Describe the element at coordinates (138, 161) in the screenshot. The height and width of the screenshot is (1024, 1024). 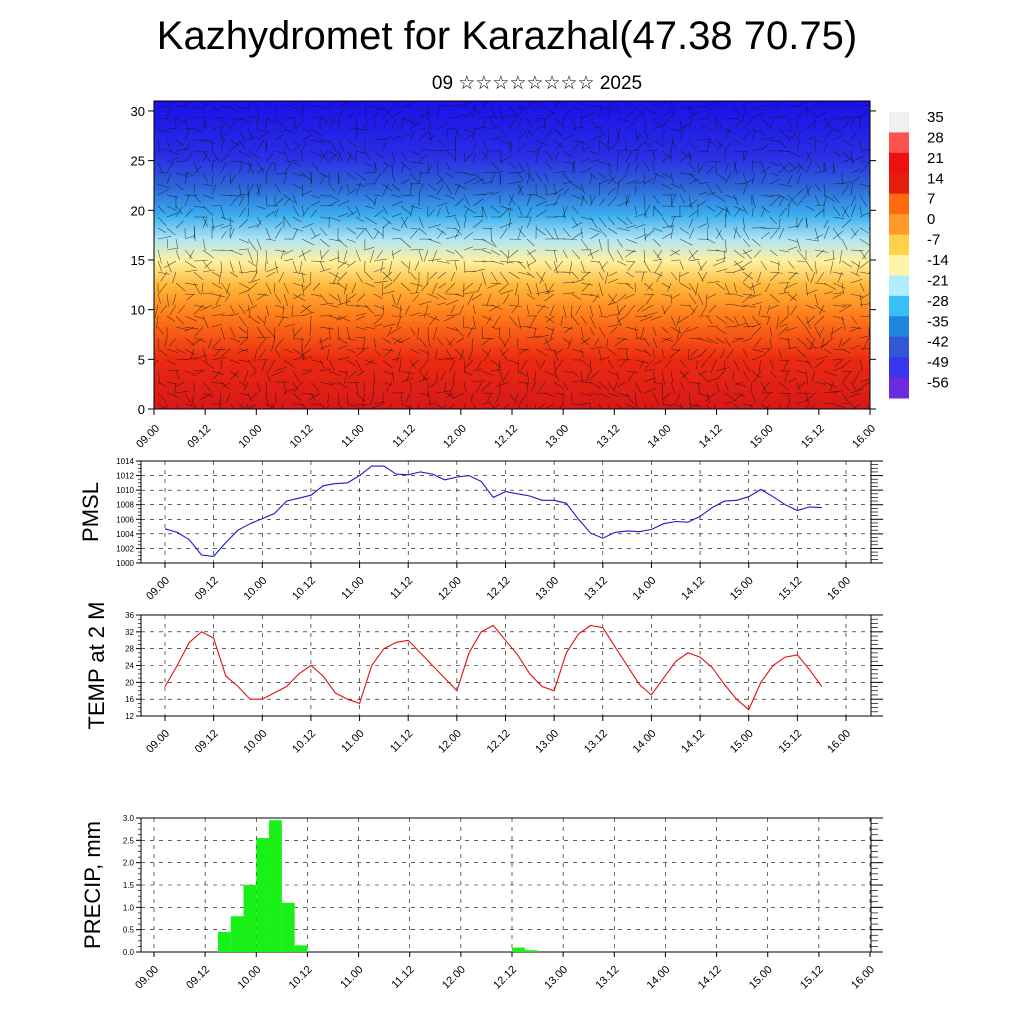
I see `y-tick-label: 25` at that location.